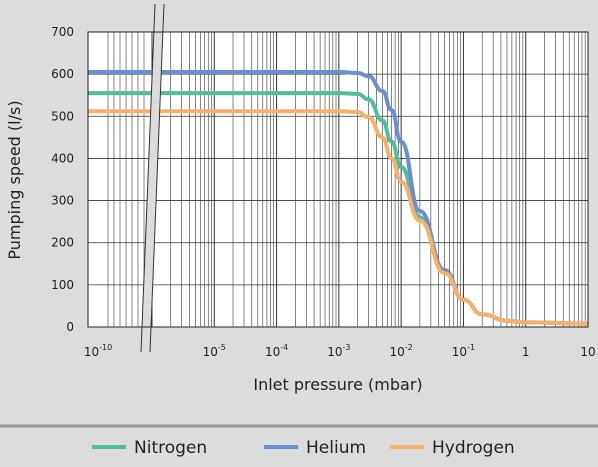 This screenshot has height=467, width=598. What do you see at coordinates (62, 32) in the screenshot?
I see `y-tick-label: 700` at bounding box center [62, 32].